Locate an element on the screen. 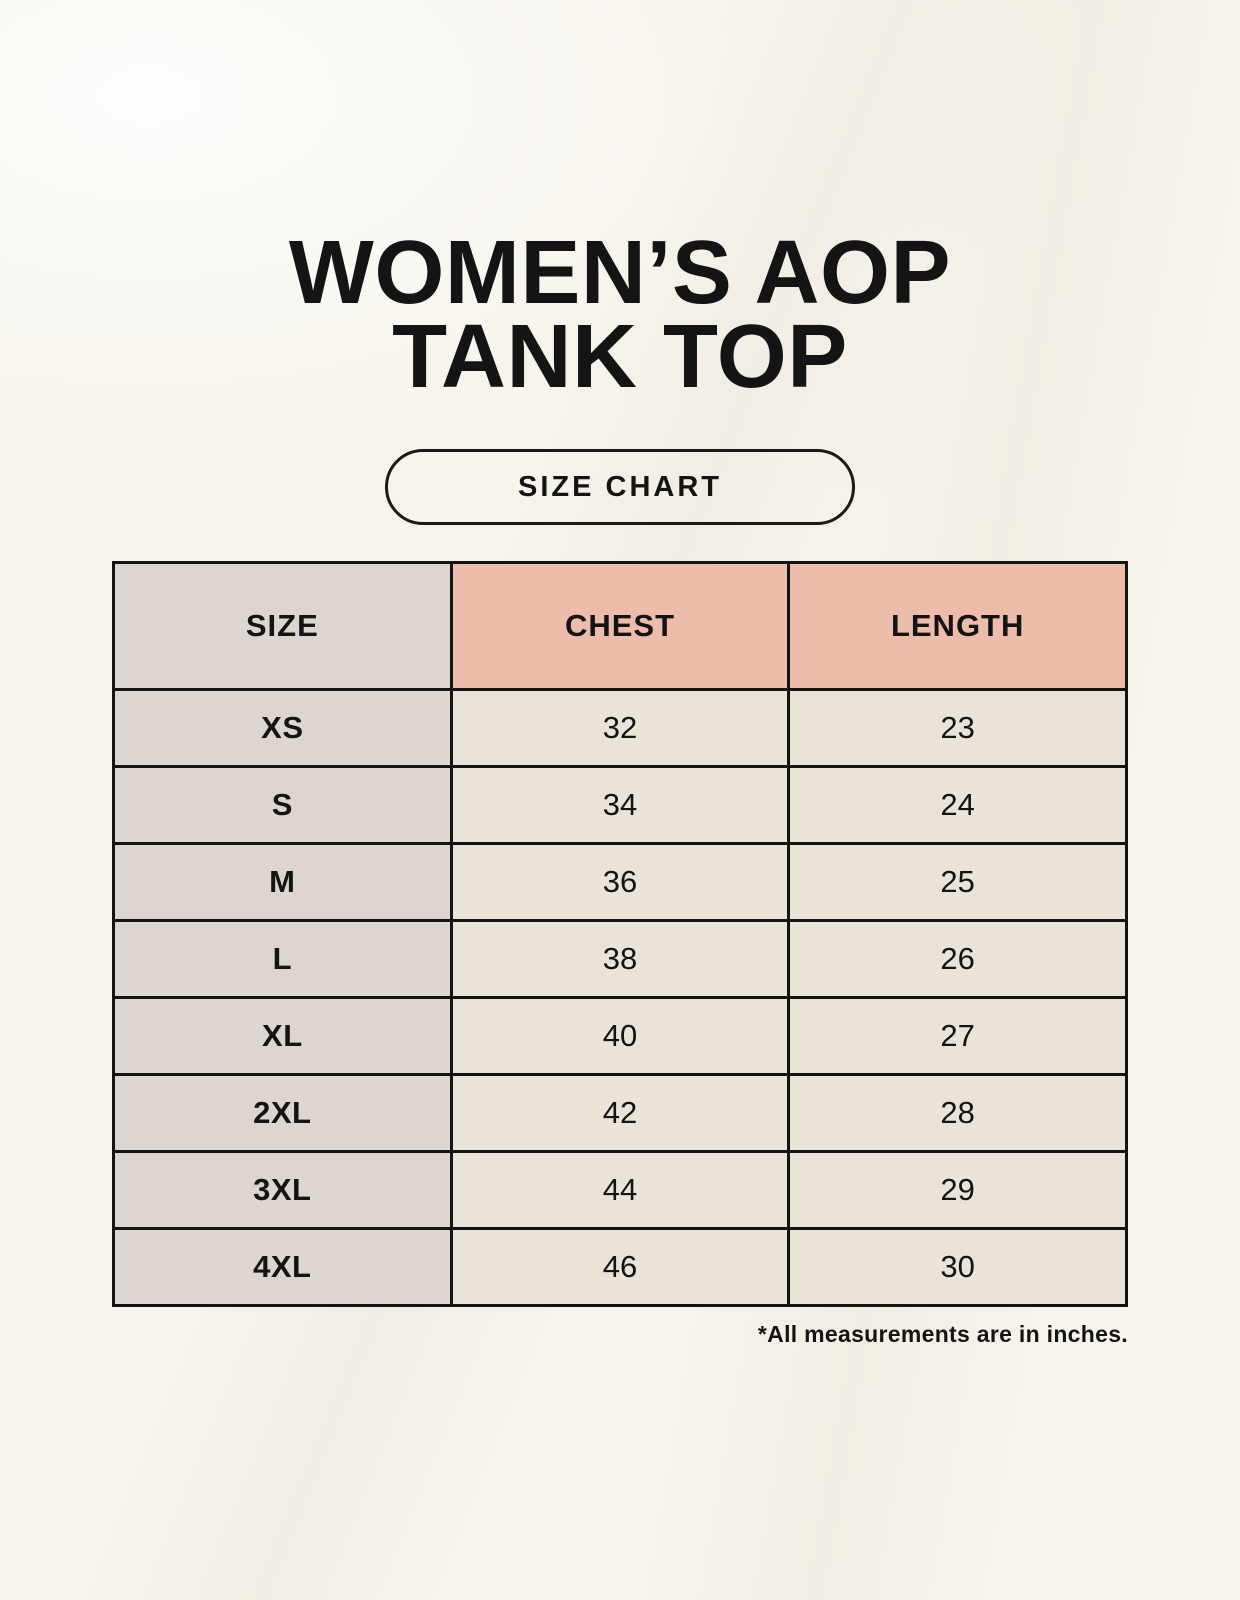 The image size is (1240, 1600). table-row-4xl: 4XL 46 30 is located at coordinates (620, 1267).